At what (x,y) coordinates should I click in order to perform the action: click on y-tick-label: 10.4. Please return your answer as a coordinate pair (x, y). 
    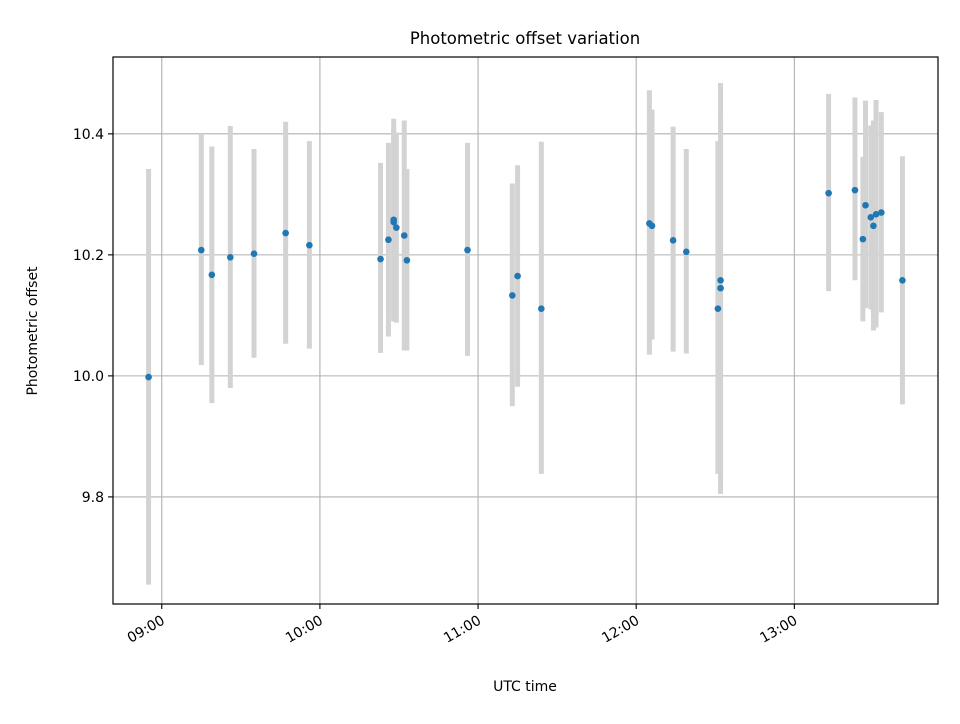
    Looking at the image, I should click on (88, 135).